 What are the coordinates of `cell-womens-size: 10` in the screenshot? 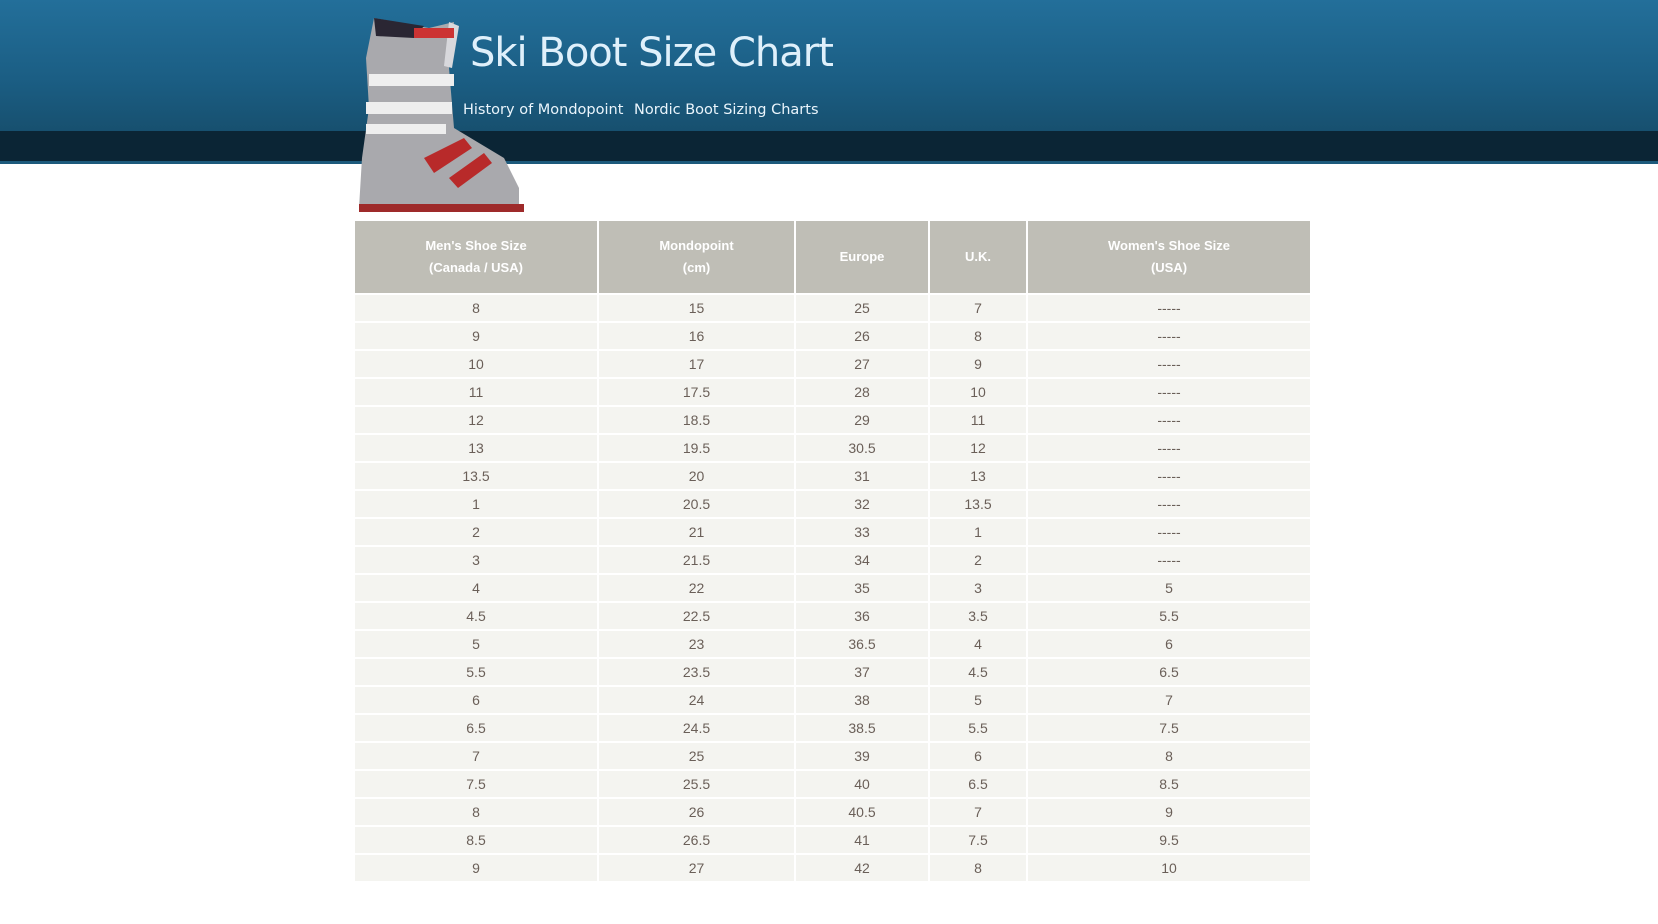 It's located at (1169, 868).